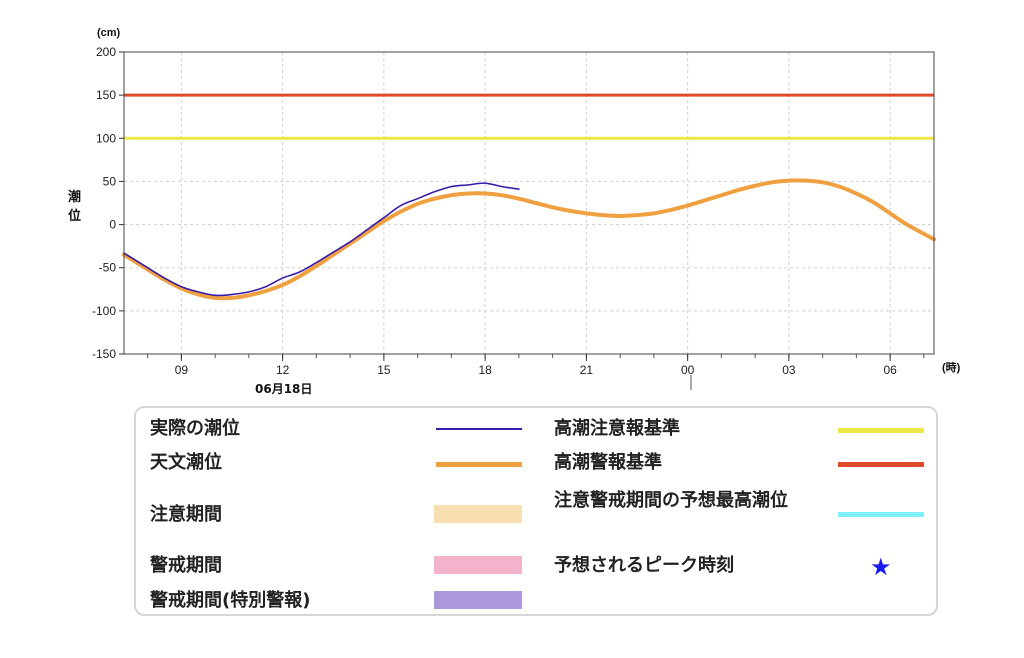  I want to click on legend-label: 高潮警報基準, so click(608, 462).